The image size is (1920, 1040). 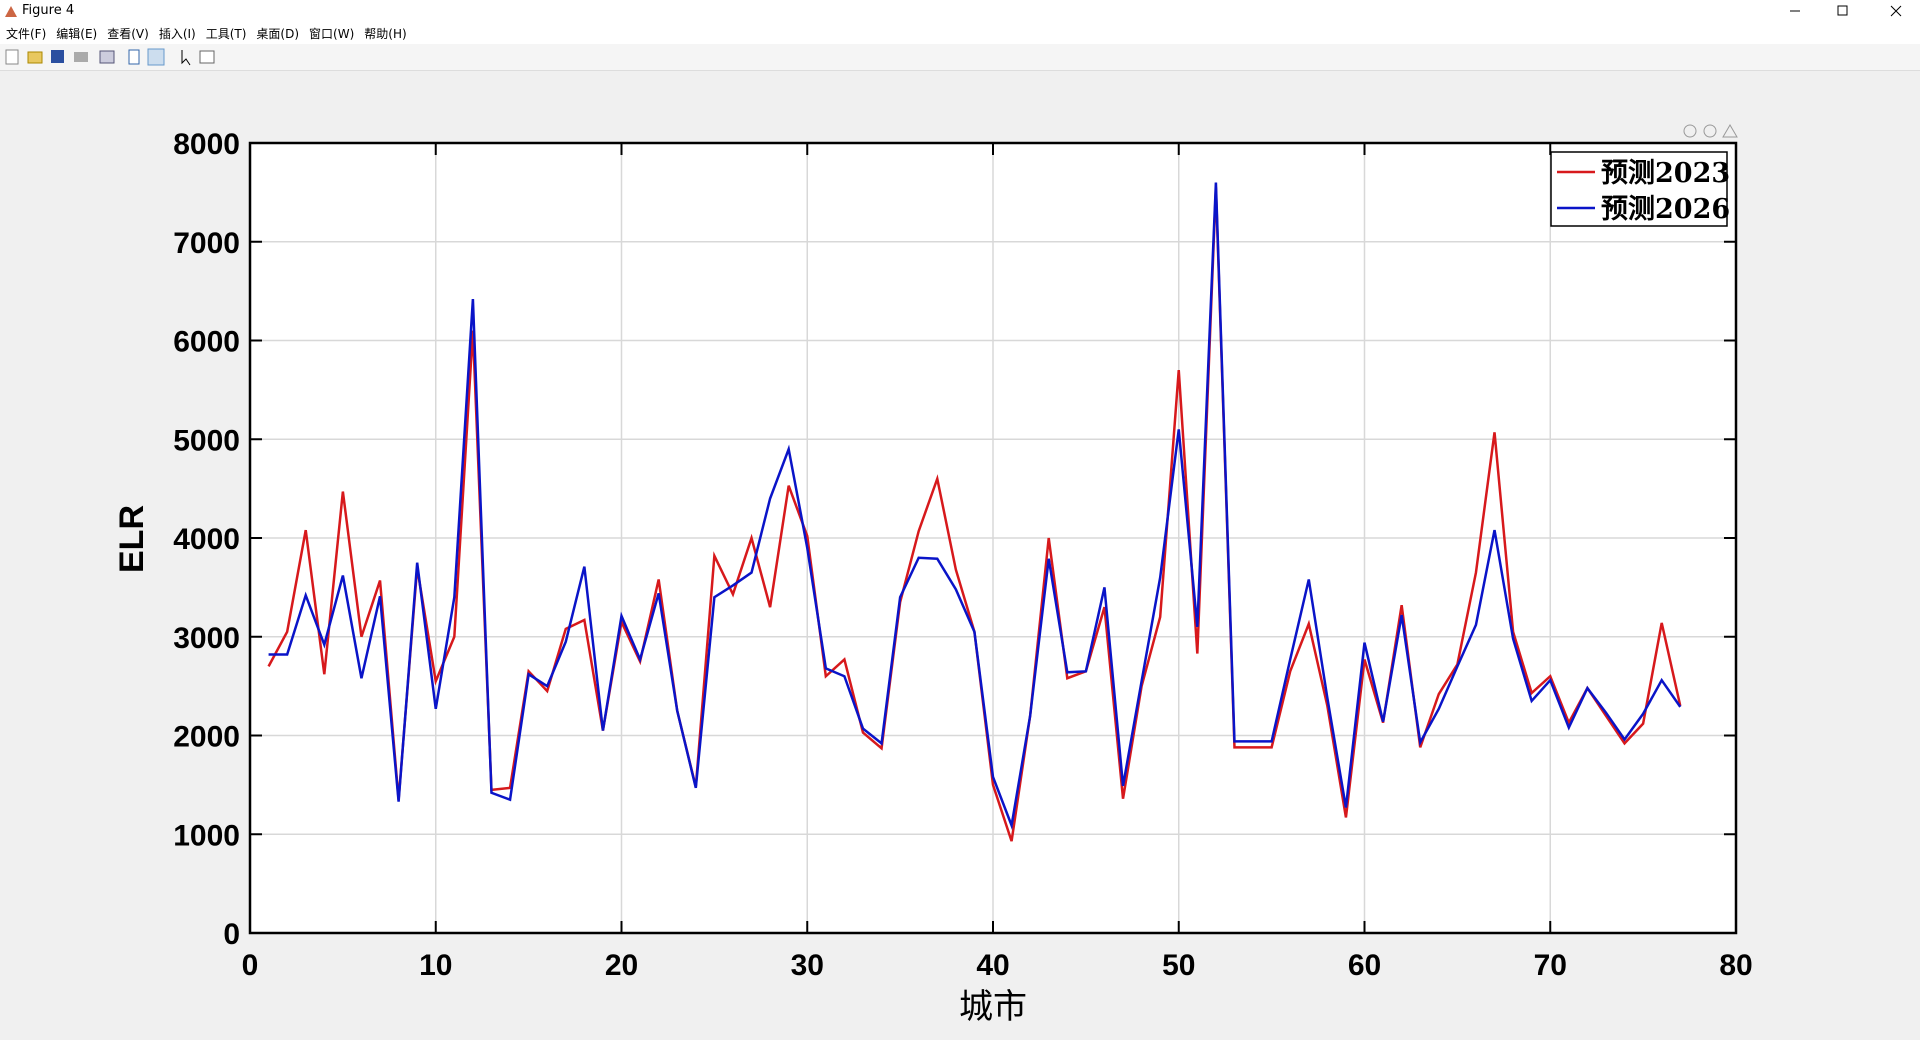 I want to click on x-tick-label: 50, so click(x=1178, y=965).